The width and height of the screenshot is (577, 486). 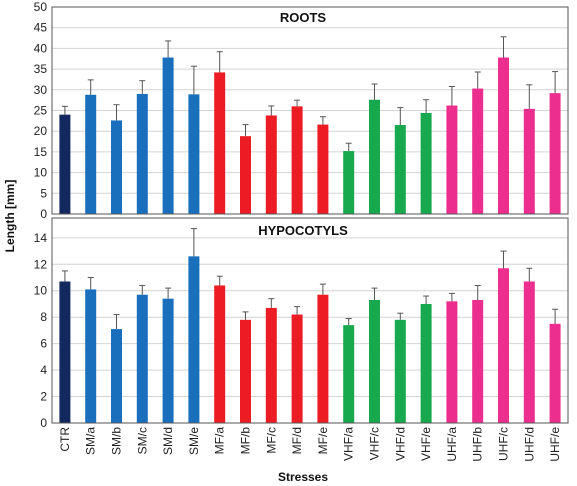 What do you see at coordinates (303, 230) in the screenshot?
I see `hypocotyls-panel-title: HYPOCOTYLS` at bounding box center [303, 230].